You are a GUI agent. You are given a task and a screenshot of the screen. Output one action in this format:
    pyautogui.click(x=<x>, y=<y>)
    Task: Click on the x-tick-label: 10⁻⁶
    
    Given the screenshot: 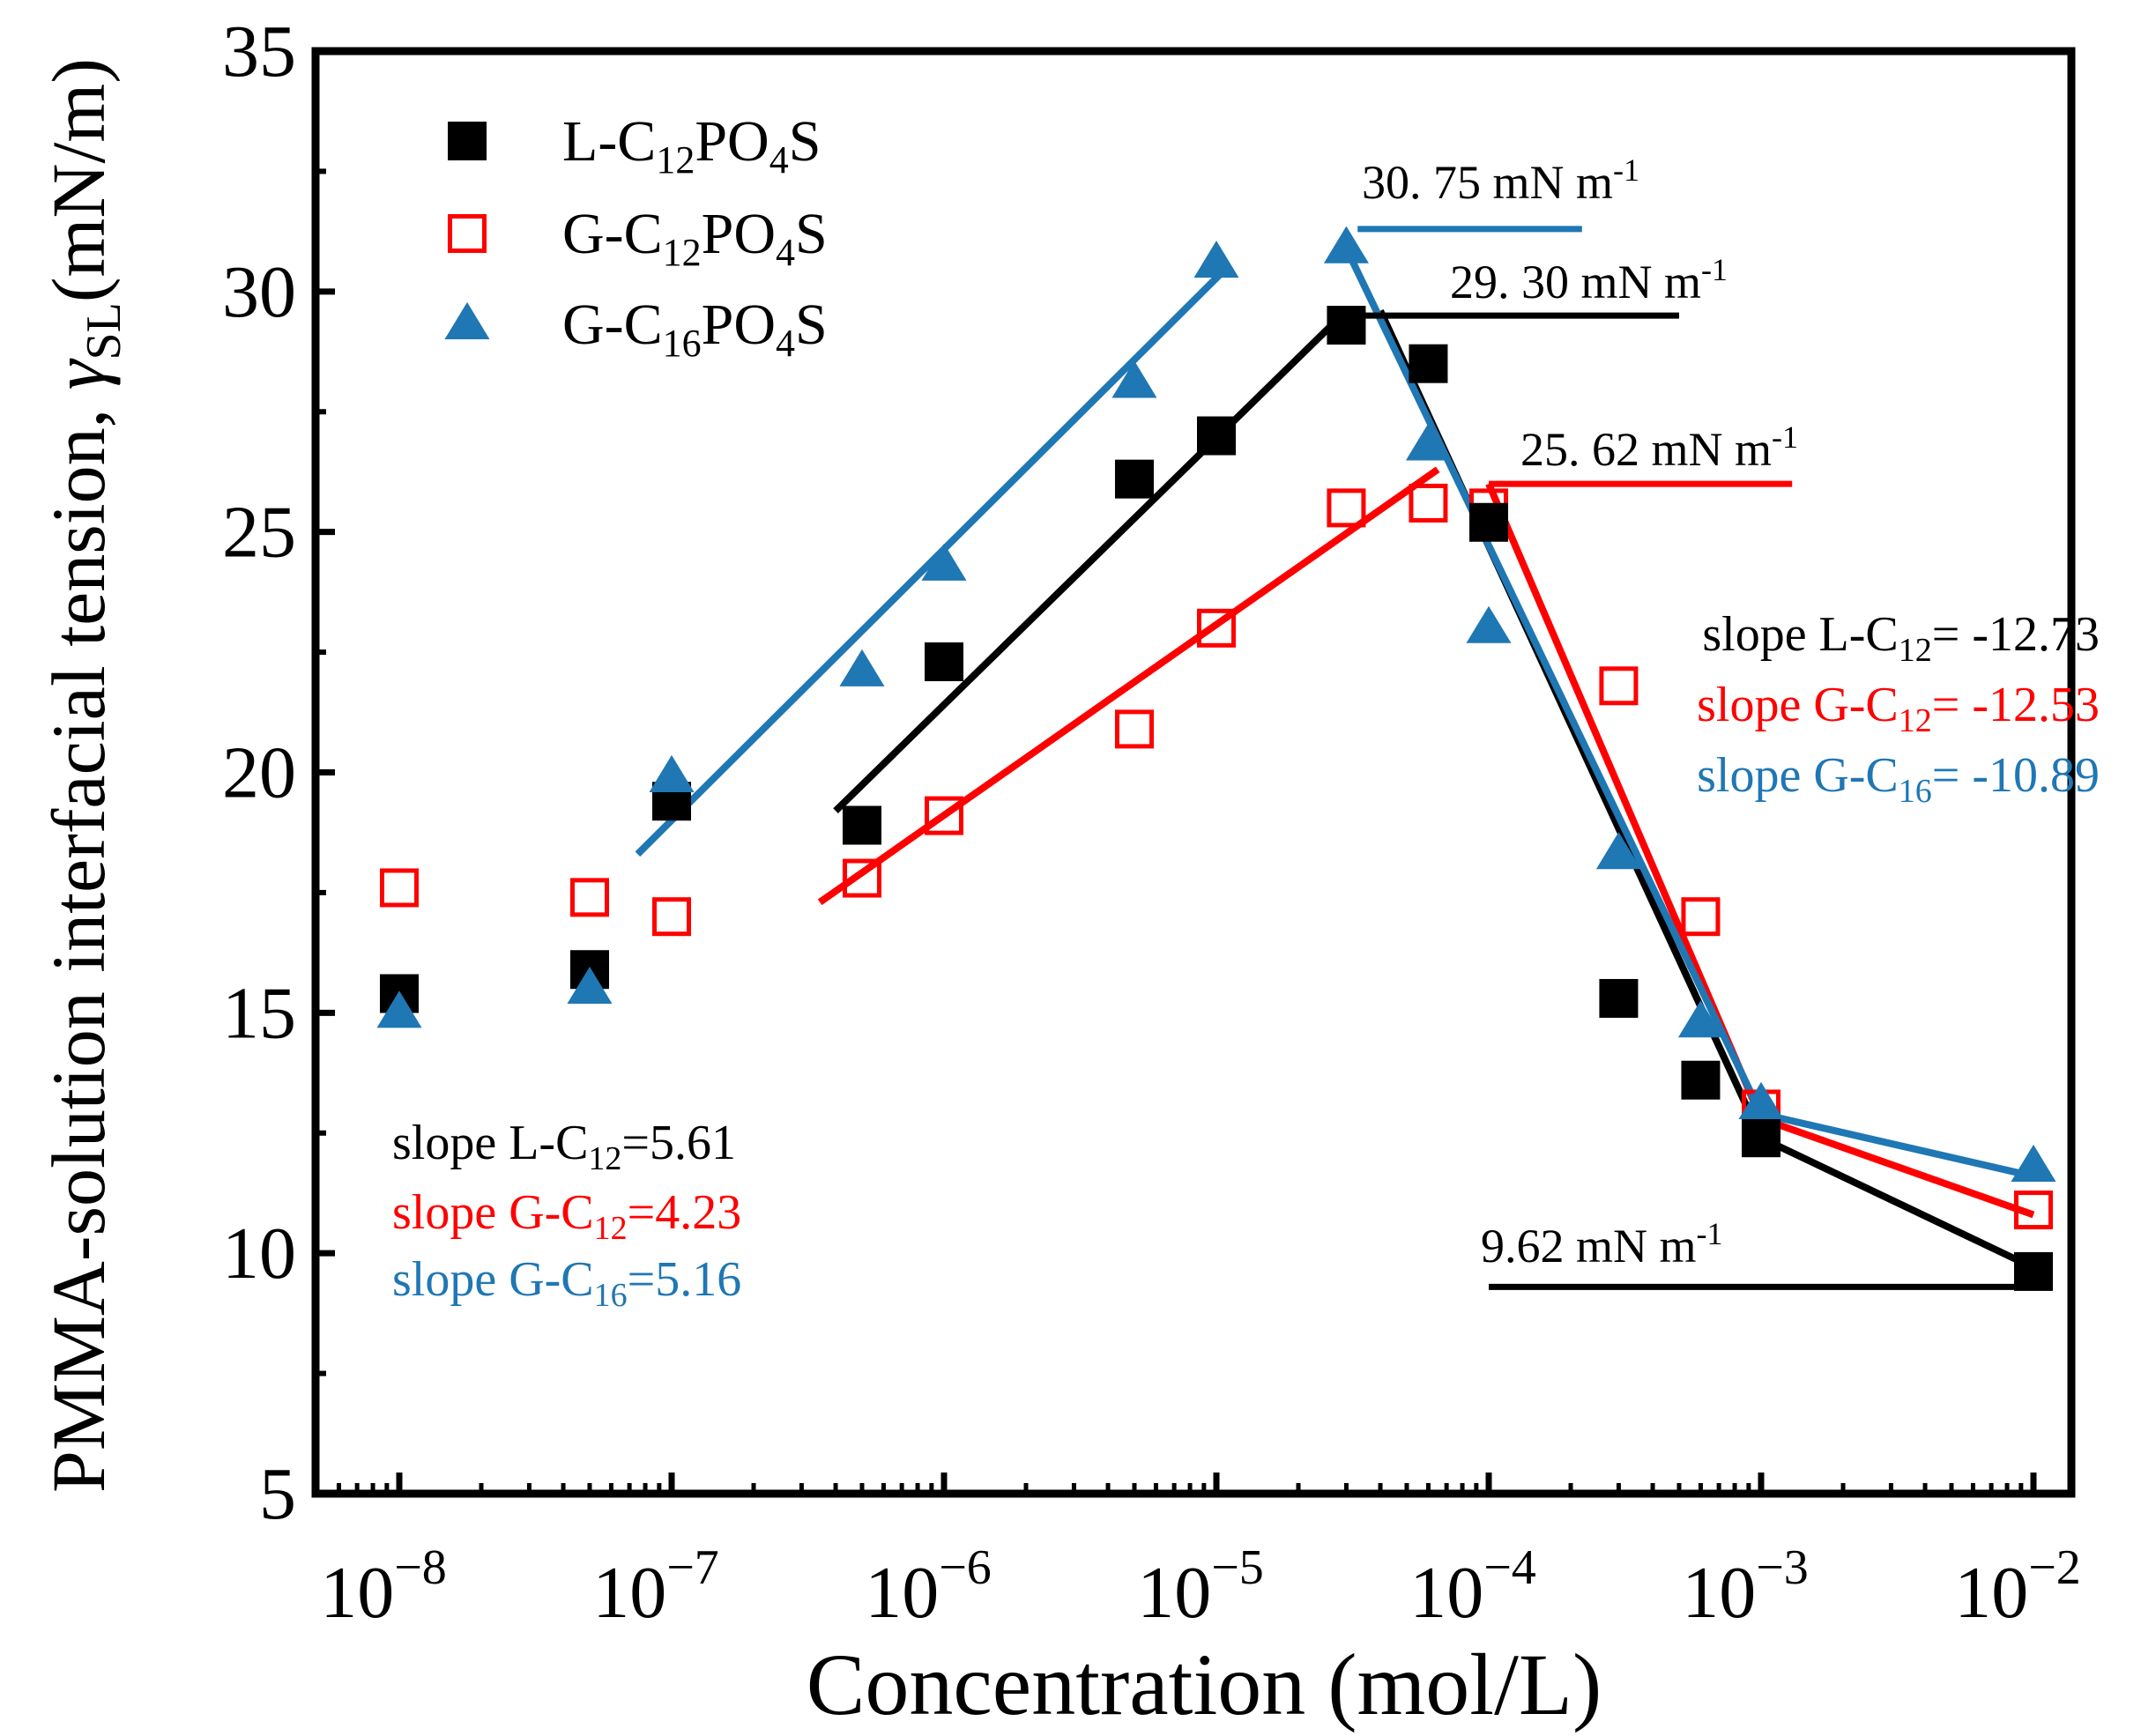 What is the action you would take?
    pyautogui.click(x=928, y=1587)
    